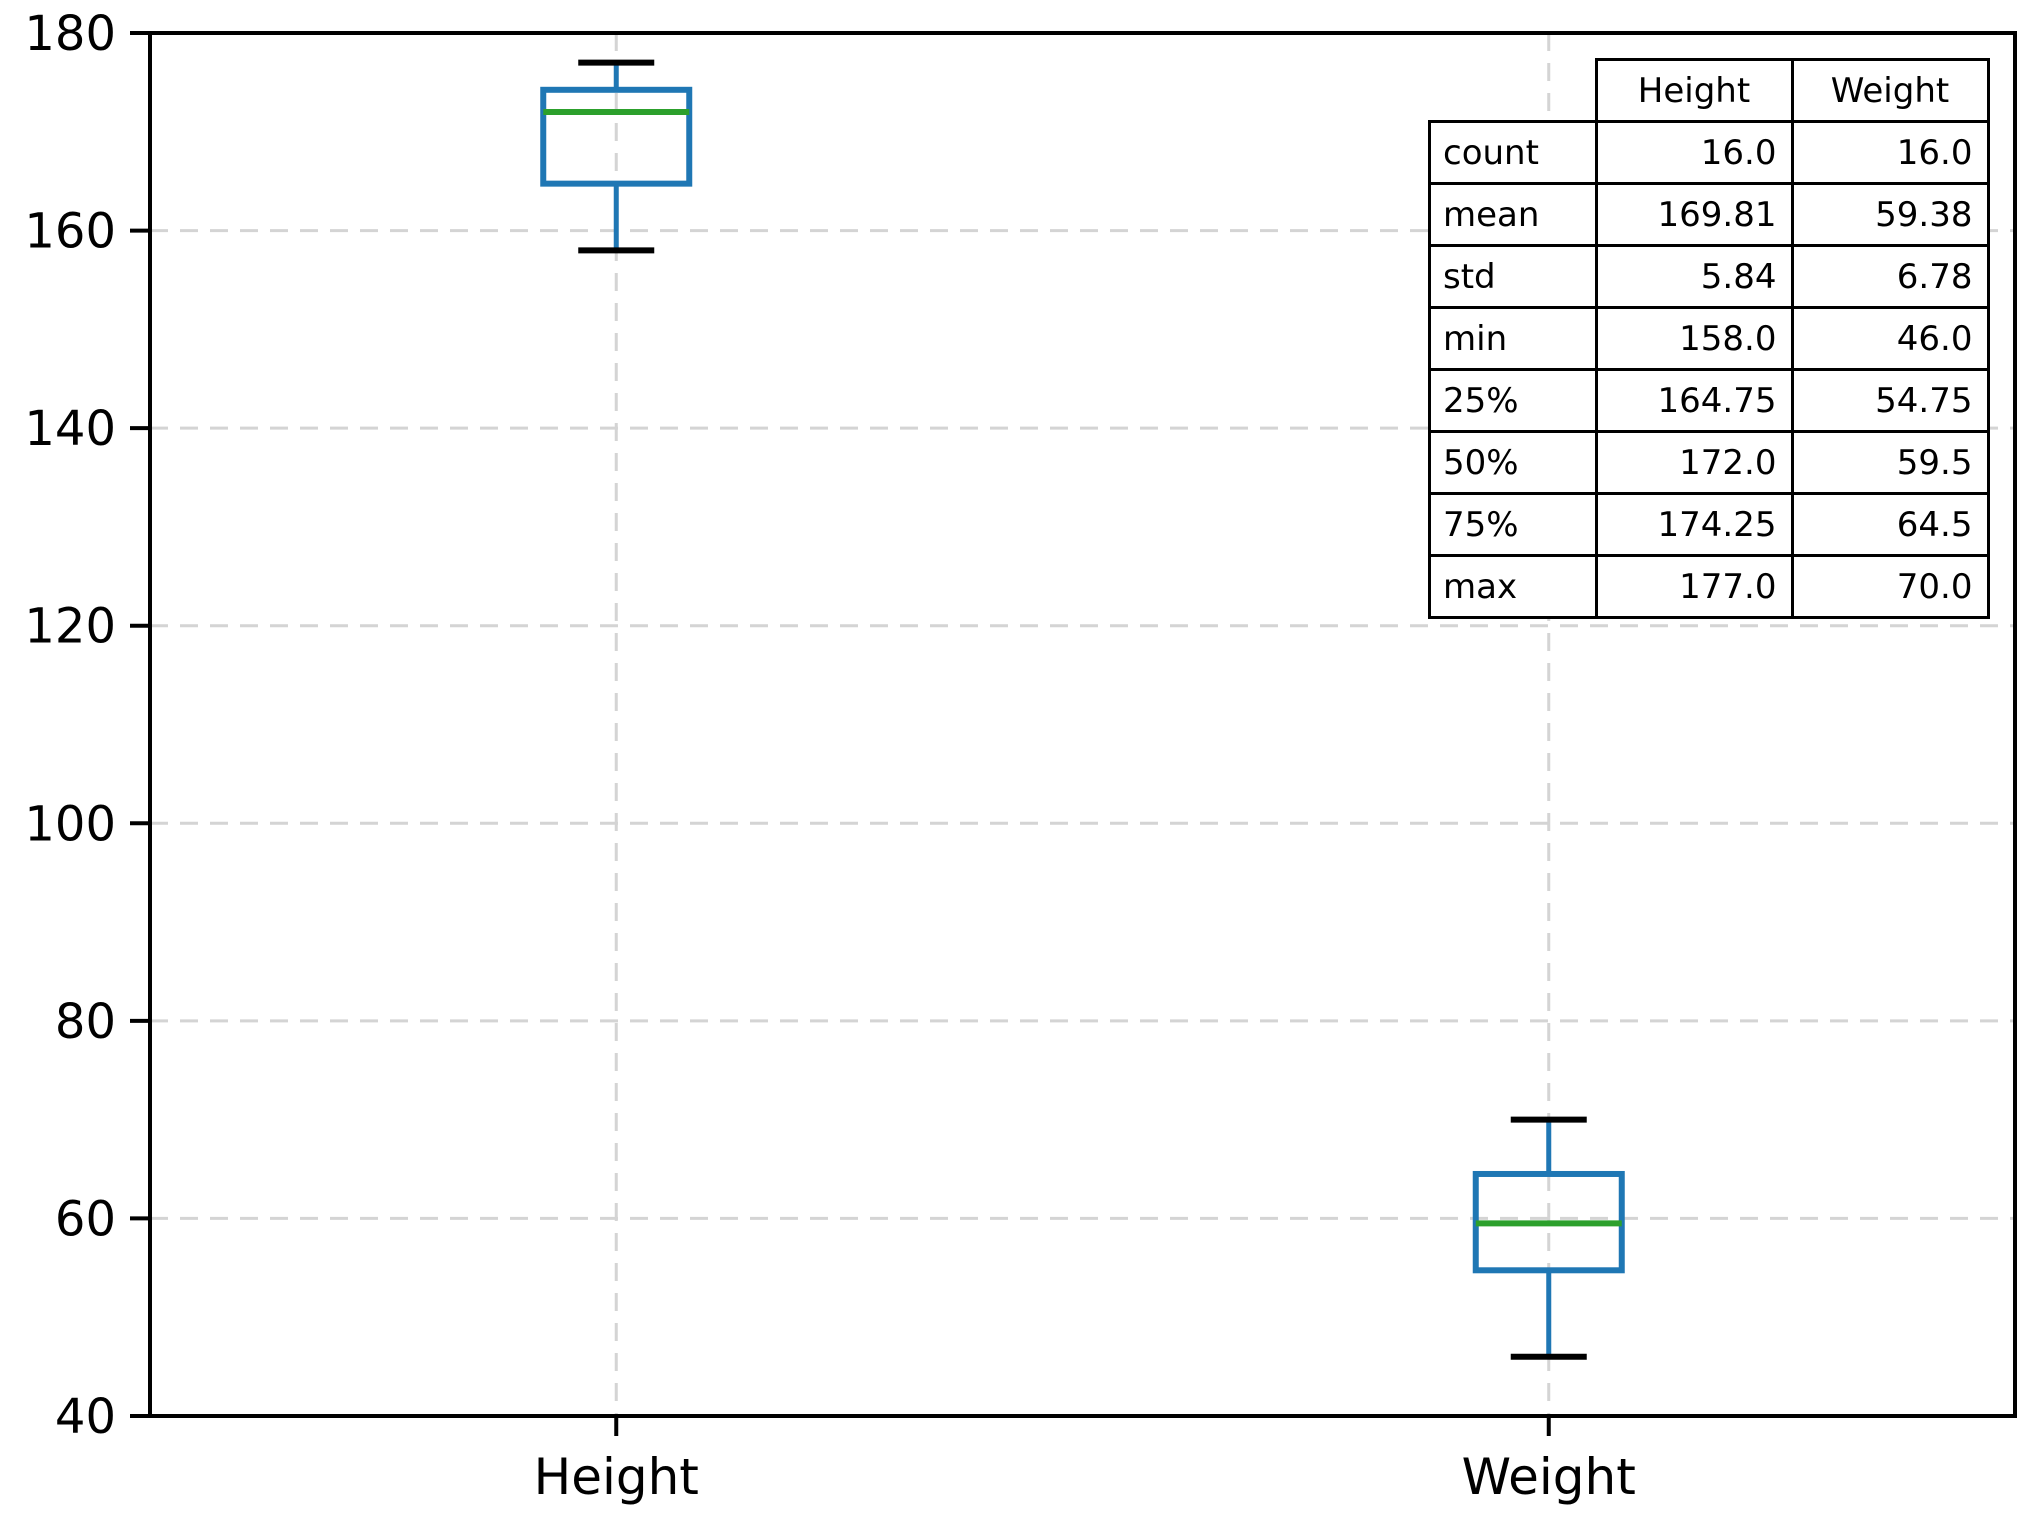 The image size is (2040, 1522). I want to click on stats-value-height: 158.0, so click(1694, 338).